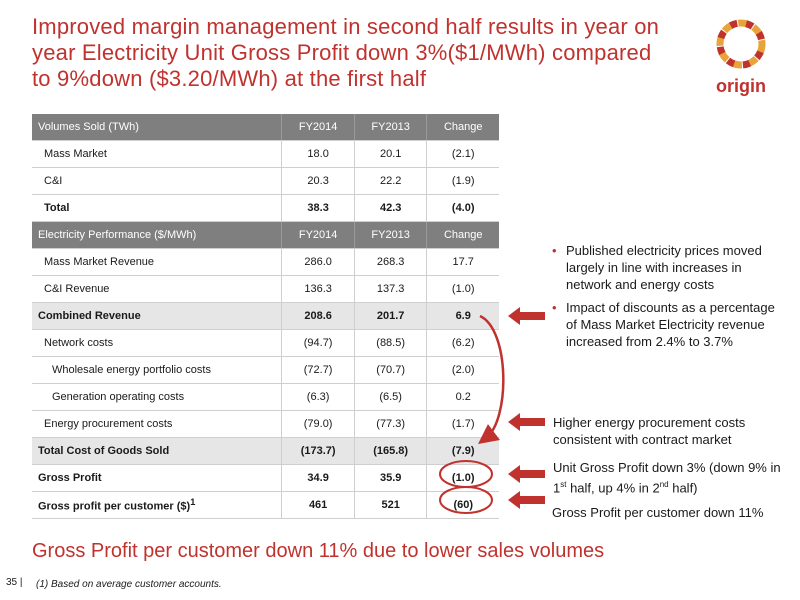 This screenshot has height=600, width=800. What do you see at coordinates (390, 370) in the screenshot?
I see `table-cell: (70.7)` at bounding box center [390, 370].